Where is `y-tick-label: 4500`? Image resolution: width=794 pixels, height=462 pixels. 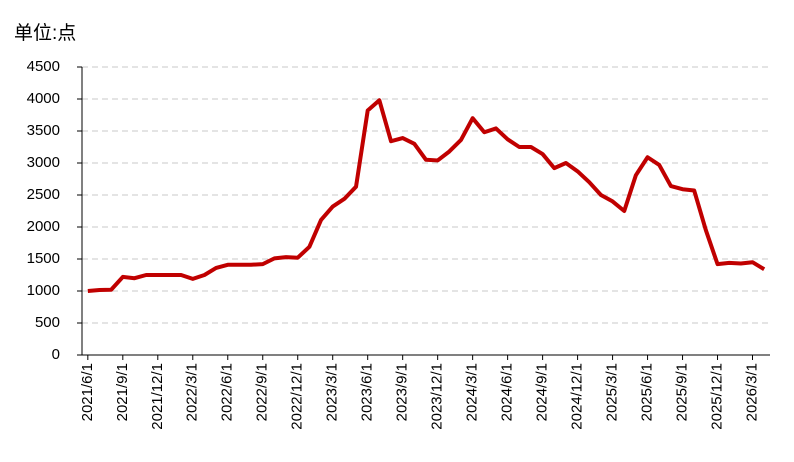
y-tick-label: 4500 is located at coordinates (43, 66).